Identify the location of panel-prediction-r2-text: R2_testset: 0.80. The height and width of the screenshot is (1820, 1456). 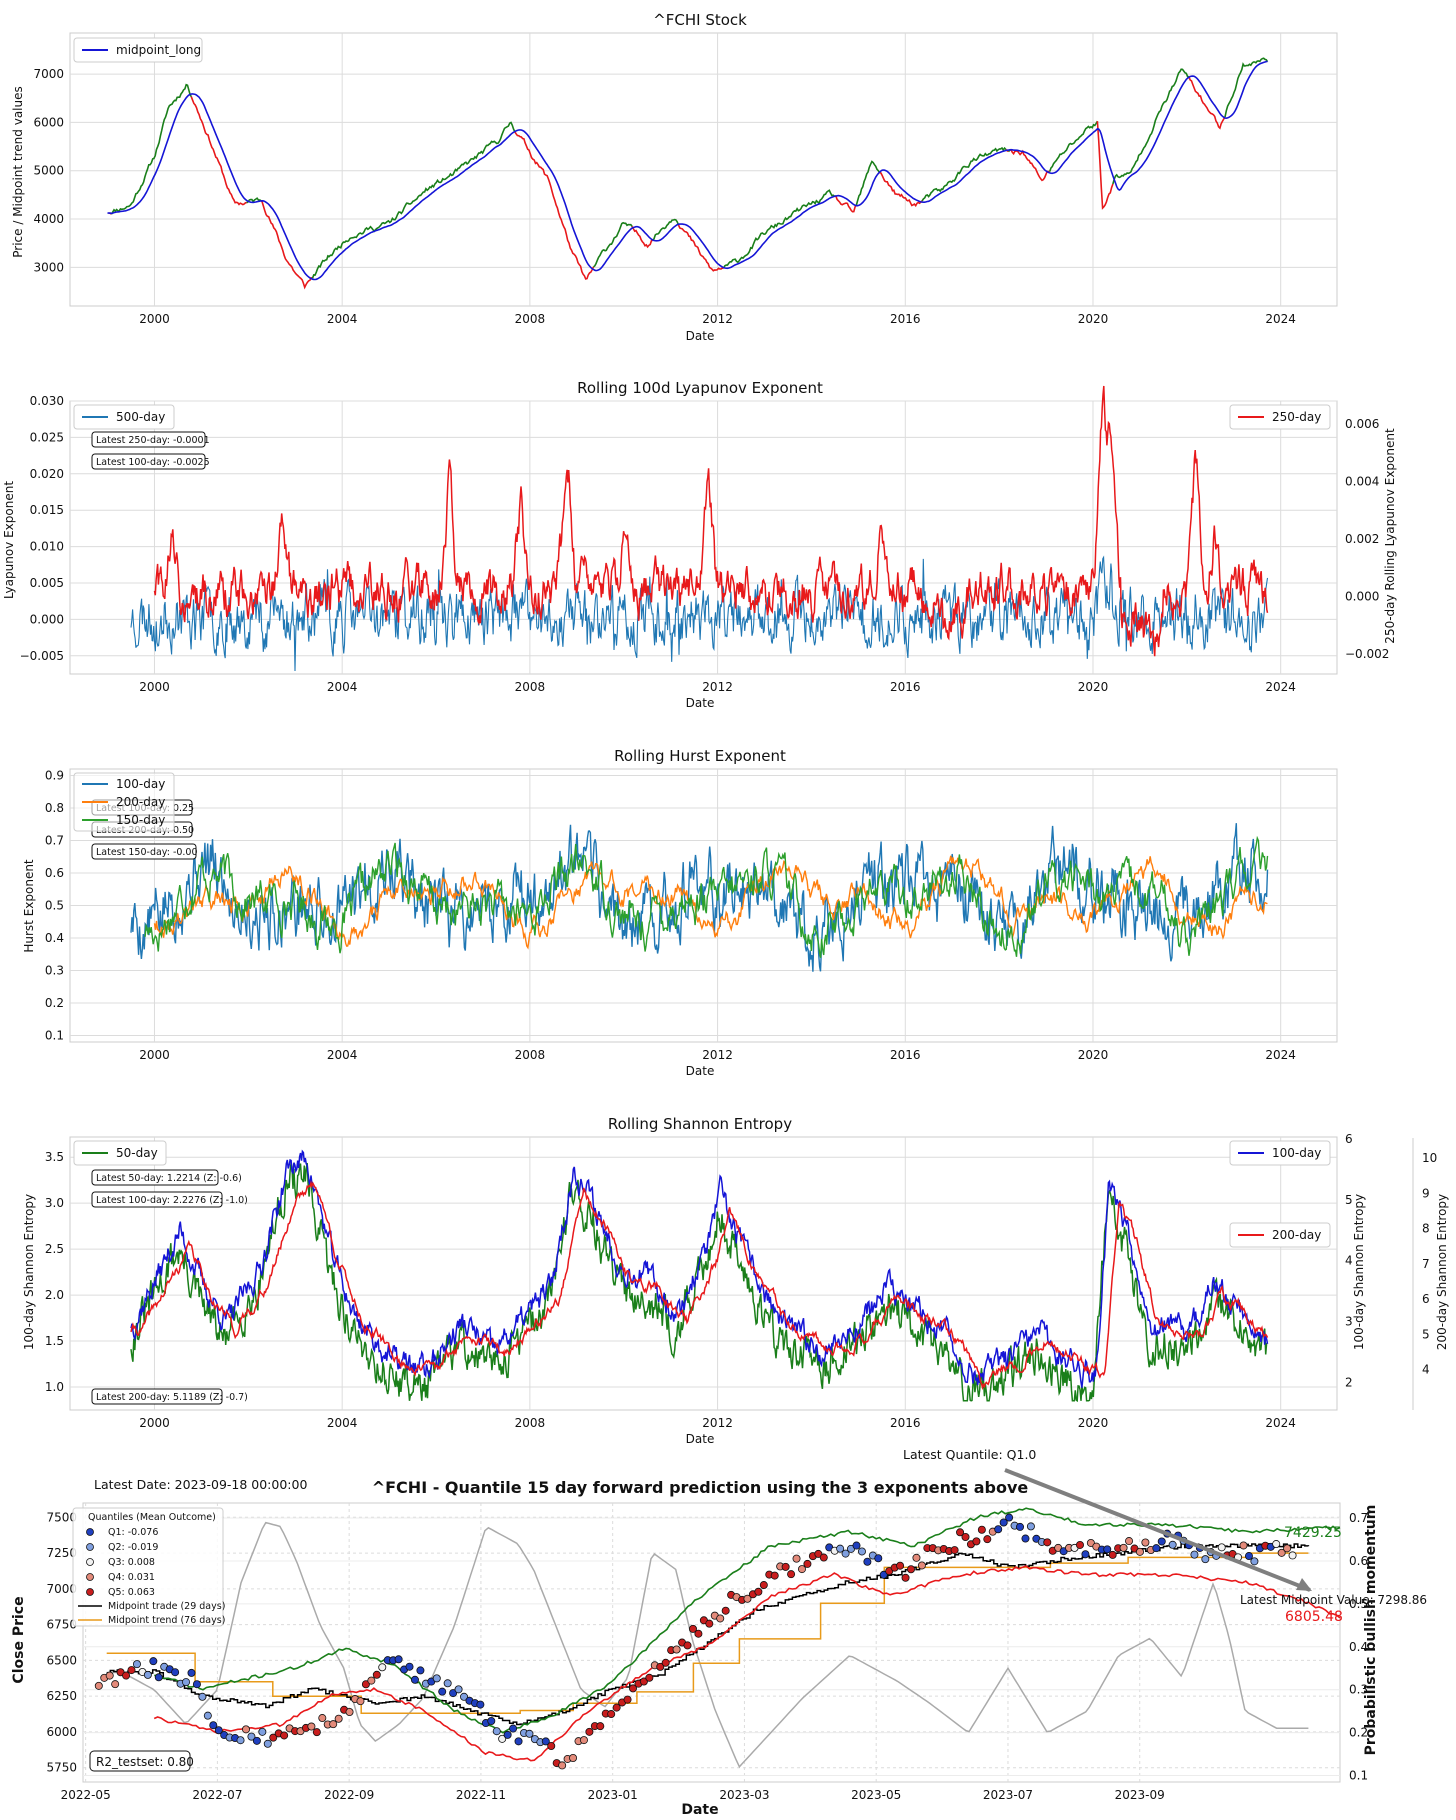
(145, 1762).